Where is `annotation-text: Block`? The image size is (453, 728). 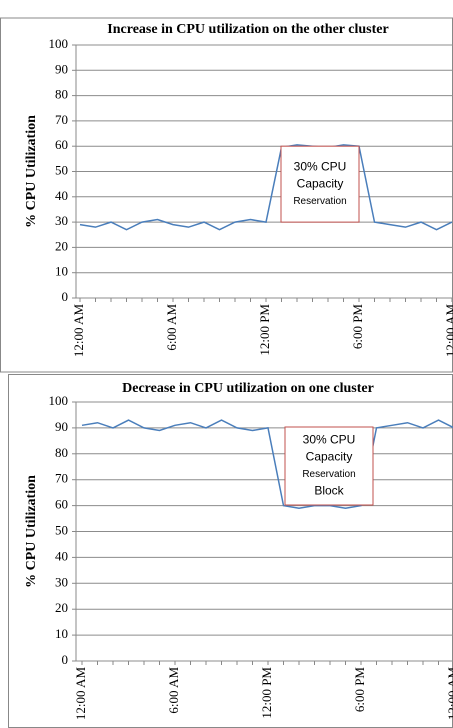 annotation-text: Block is located at coordinates (329, 491).